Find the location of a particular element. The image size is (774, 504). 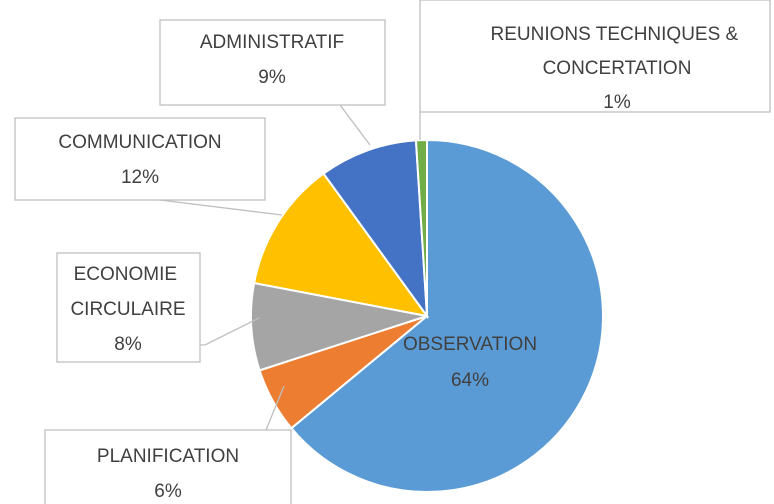

value-label: 12% is located at coordinates (140, 177).